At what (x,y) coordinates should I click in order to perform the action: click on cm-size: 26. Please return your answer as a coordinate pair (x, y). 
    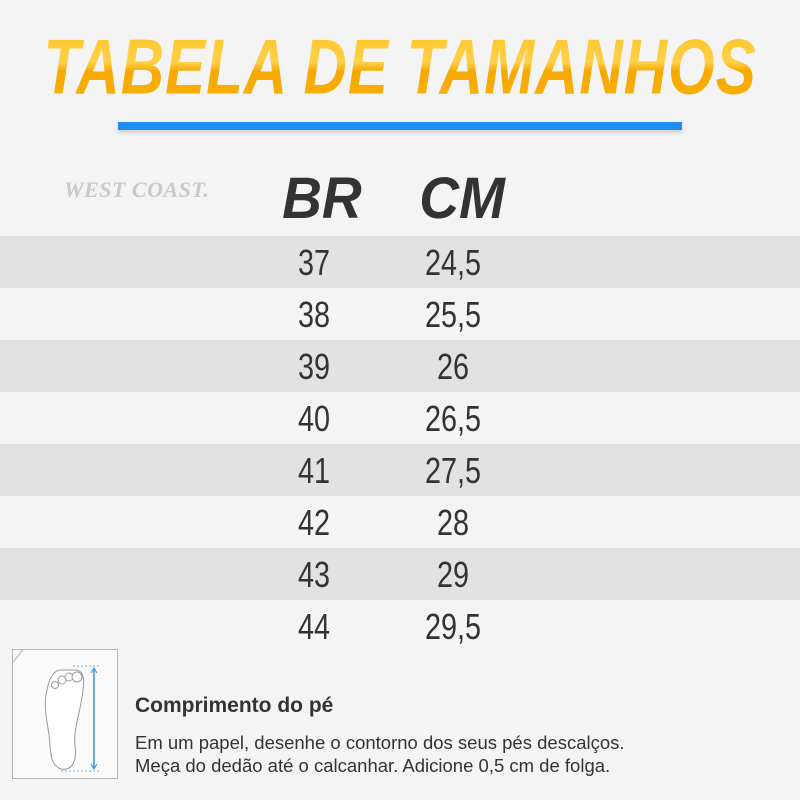
    Looking at the image, I should click on (453, 366).